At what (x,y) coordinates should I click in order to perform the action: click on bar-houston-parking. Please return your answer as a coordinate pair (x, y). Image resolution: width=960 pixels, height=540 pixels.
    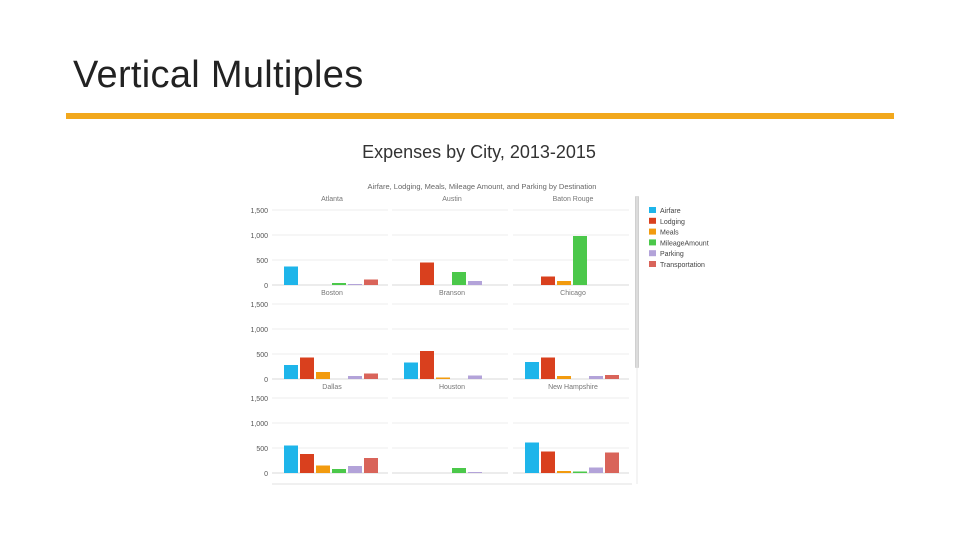
    Looking at the image, I should click on (475, 472).